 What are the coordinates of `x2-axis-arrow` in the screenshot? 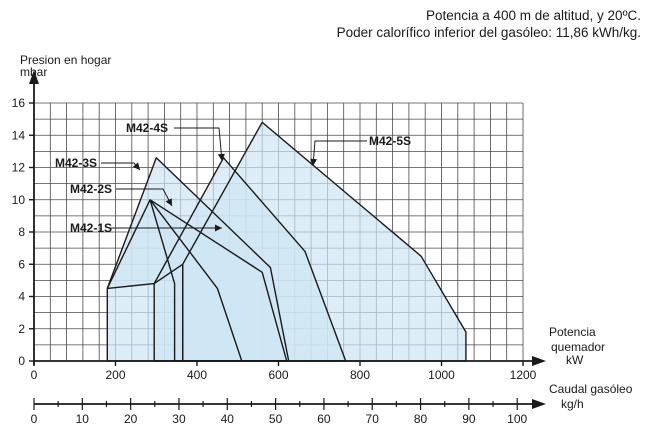 It's located at (539, 404).